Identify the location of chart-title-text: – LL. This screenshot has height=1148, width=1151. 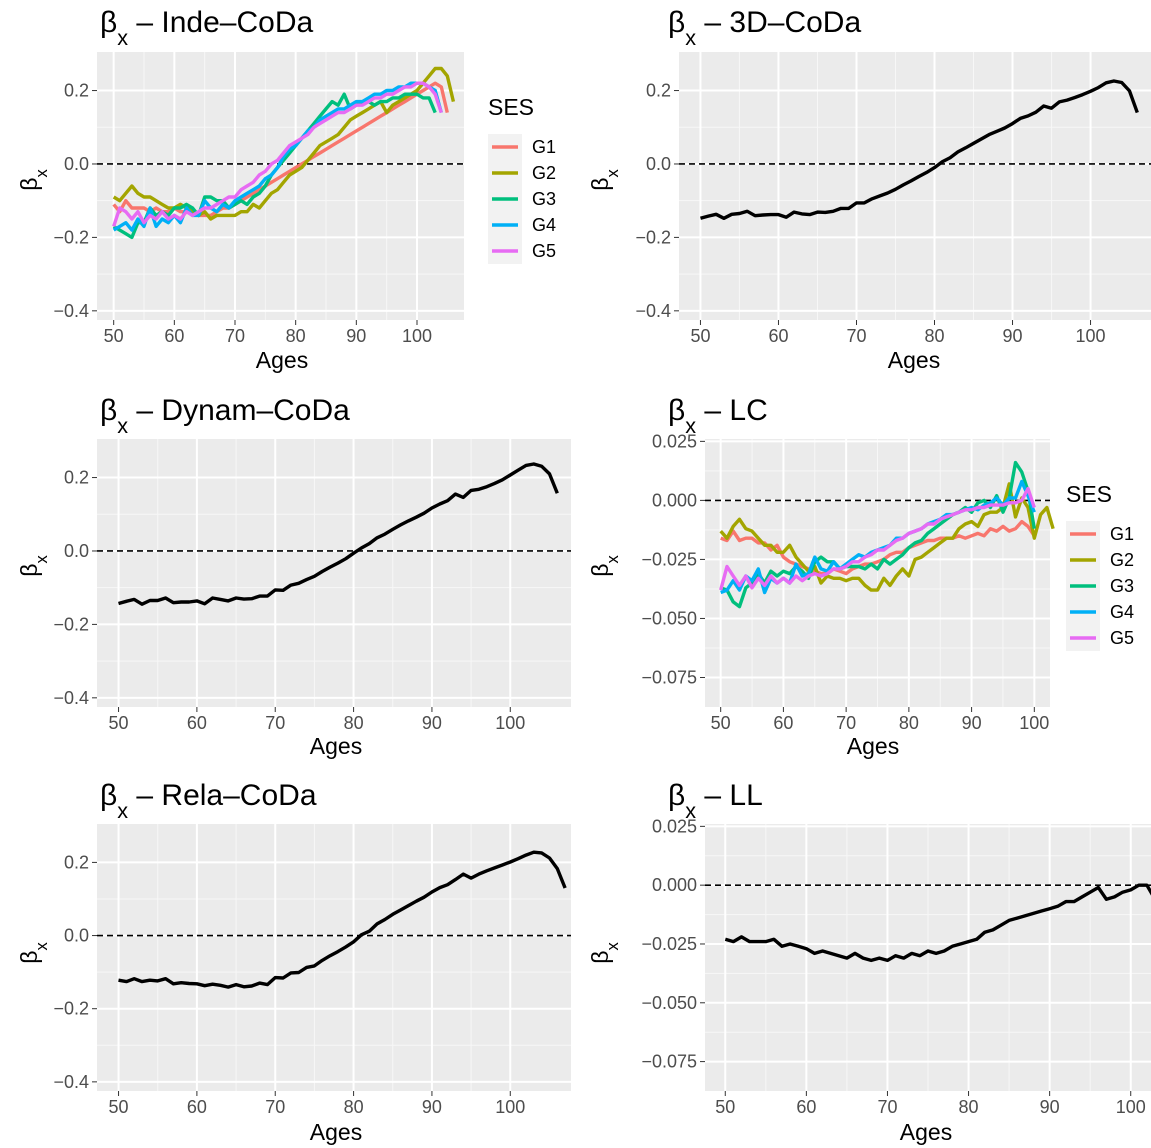
(729, 795).